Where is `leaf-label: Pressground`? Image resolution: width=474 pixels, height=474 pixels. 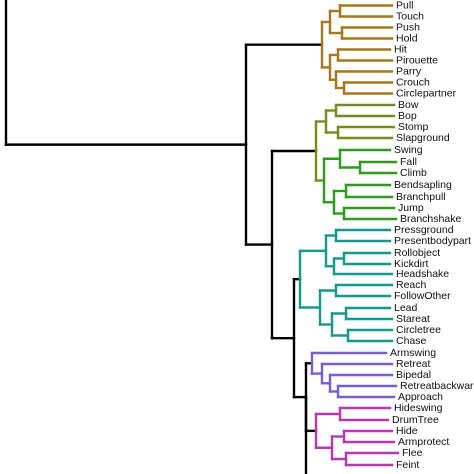
leaf-label: Pressground is located at coordinates (424, 230).